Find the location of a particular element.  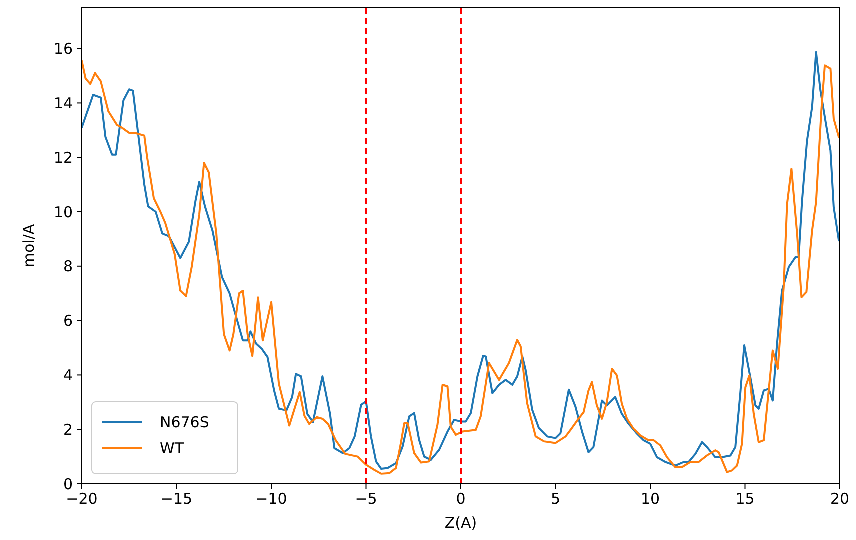

x-tick-label: 5 is located at coordinates (555, 499).